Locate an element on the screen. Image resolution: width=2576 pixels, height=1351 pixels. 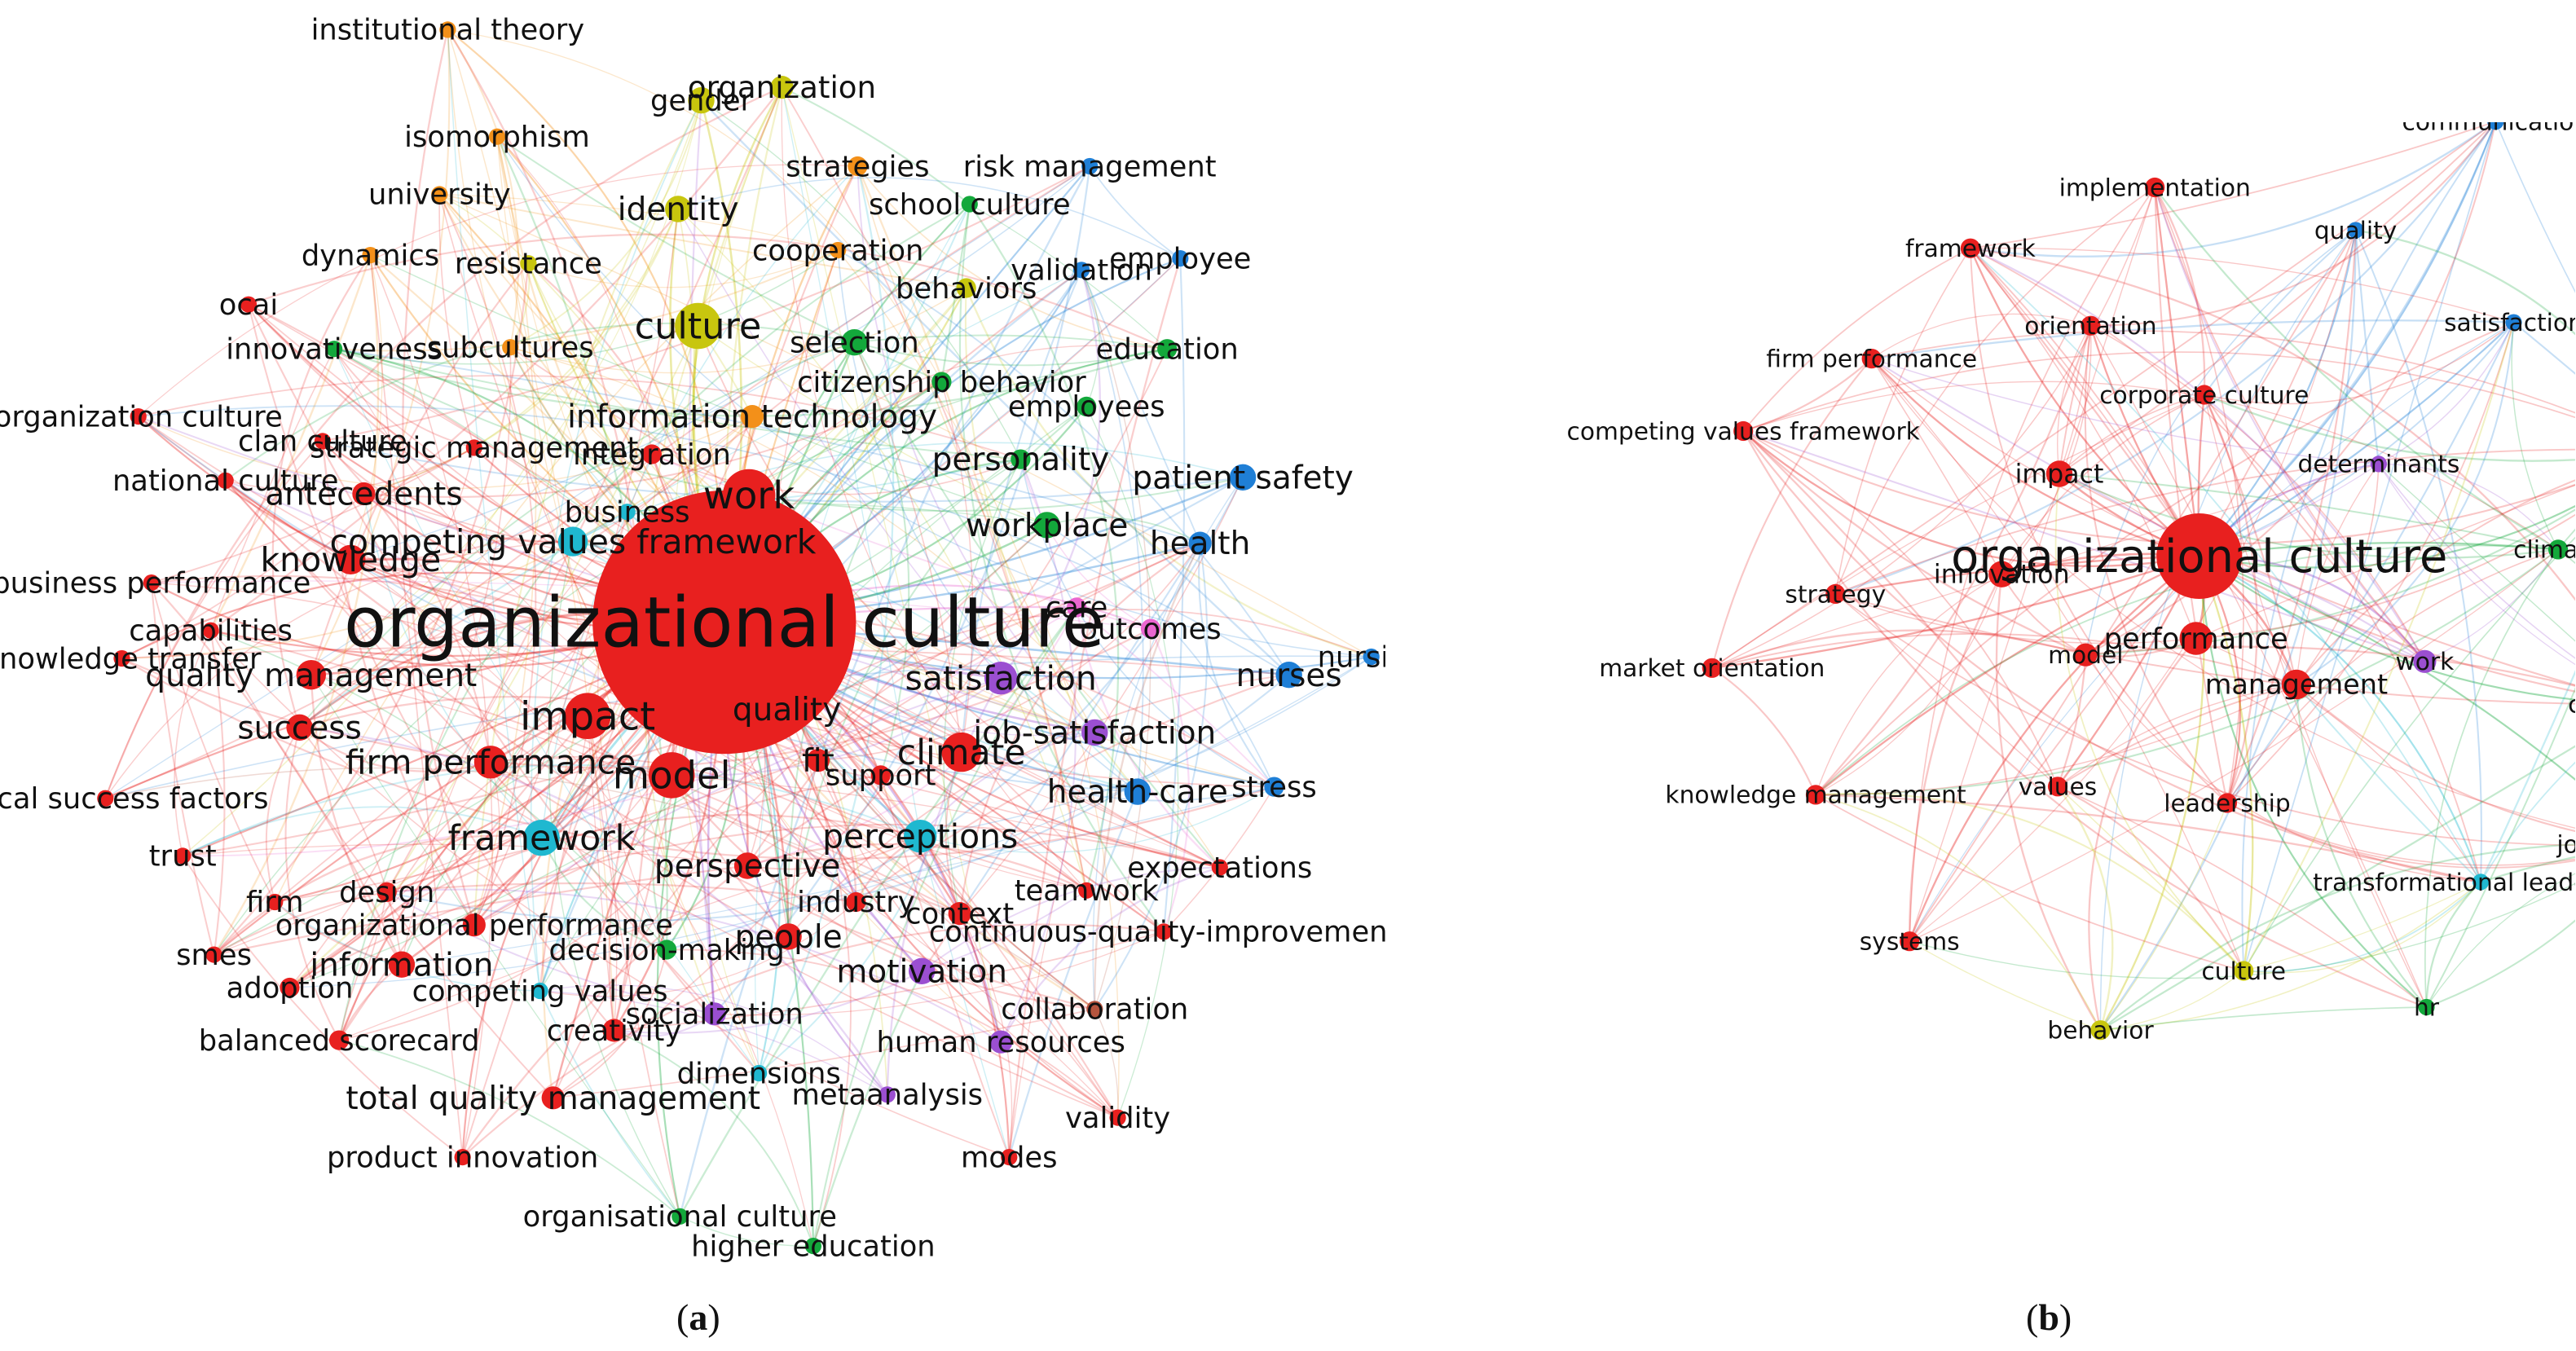
node-validation is located at coordinates (1082, 270).